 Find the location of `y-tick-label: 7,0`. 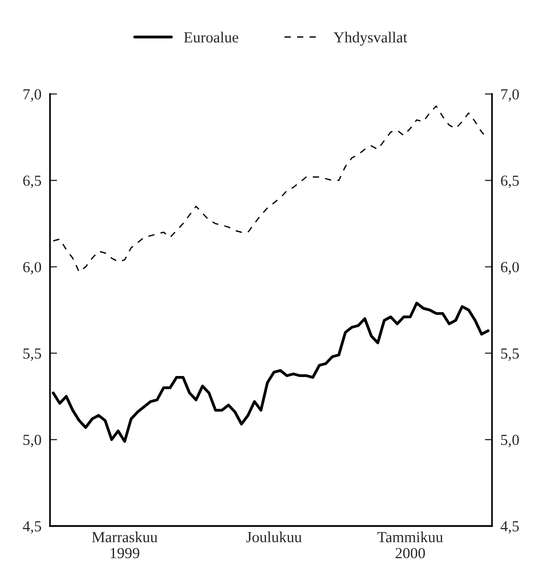

y-tick-label: 7,0 is located at coordinates (33, 95).